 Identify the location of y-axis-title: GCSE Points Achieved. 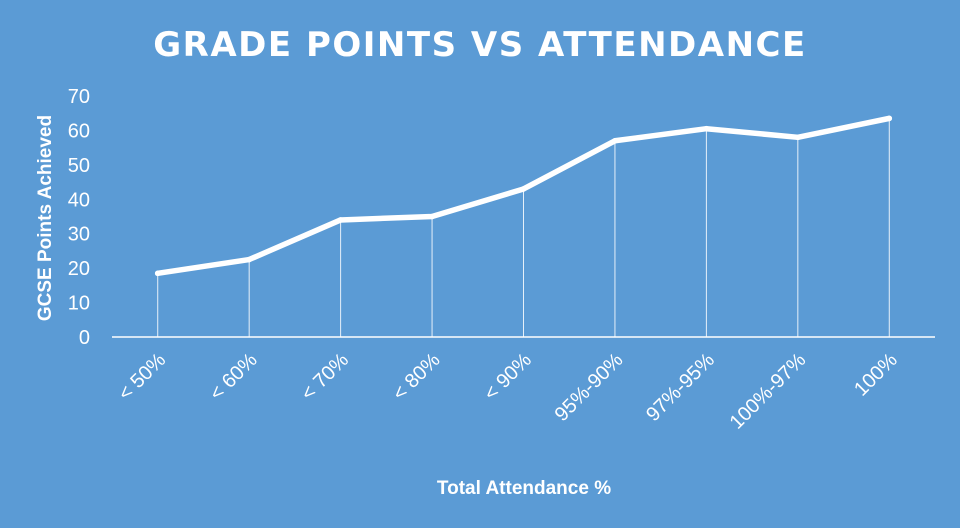
(45, 218).